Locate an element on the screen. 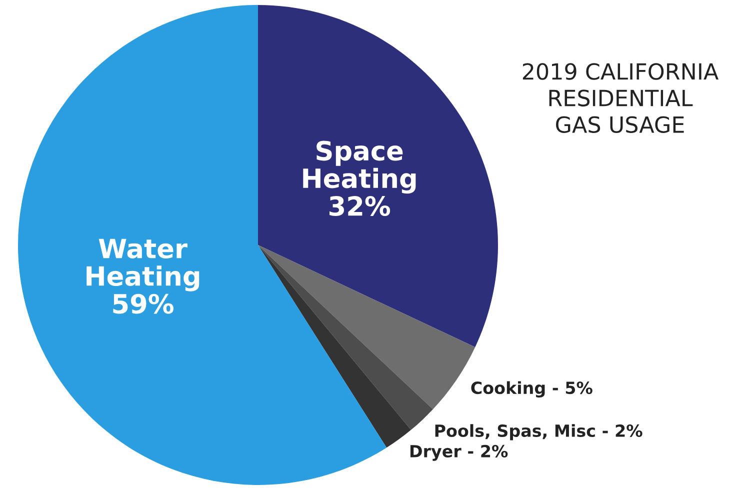 This screenshot has width=746, height=492. slice-label: Dryer - 2% is located at coordinates (459, 452).